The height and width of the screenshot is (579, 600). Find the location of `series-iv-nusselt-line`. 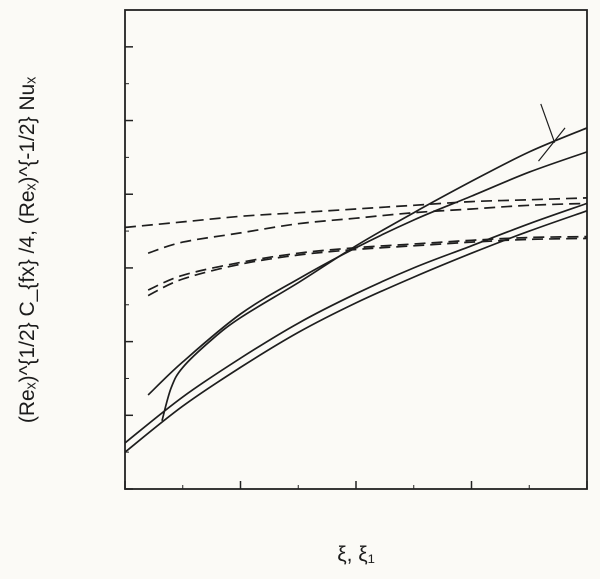

series-iv-nusselt-line is located at coordinates (367, 228).